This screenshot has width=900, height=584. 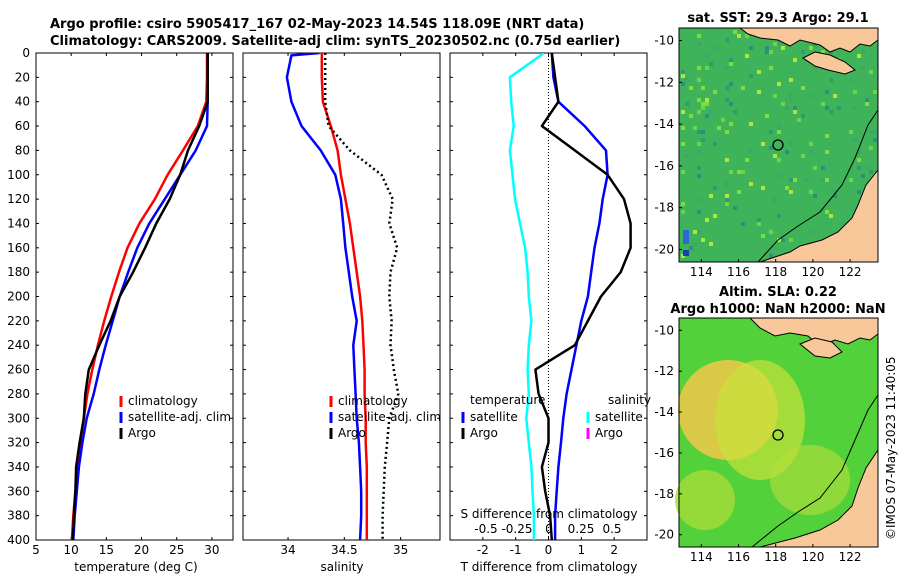 I want to click on series-line-climatology, so click(x=139, y=296).